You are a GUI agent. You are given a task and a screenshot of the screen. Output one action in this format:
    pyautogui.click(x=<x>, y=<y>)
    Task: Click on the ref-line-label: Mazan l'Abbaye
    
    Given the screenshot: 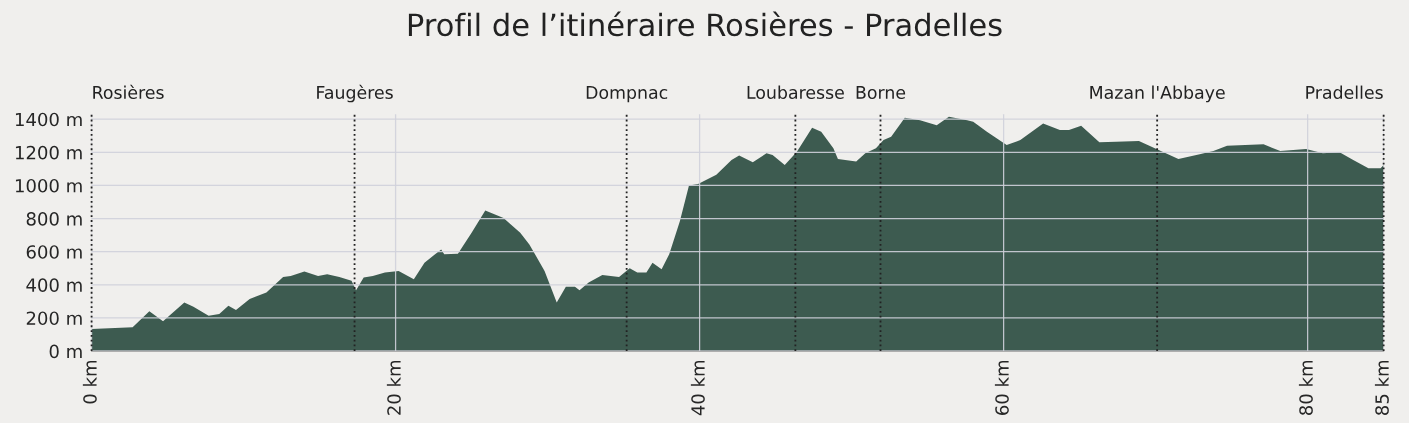 What is the action you would take?
    pyautogui.click(x=1157, y=94)
    